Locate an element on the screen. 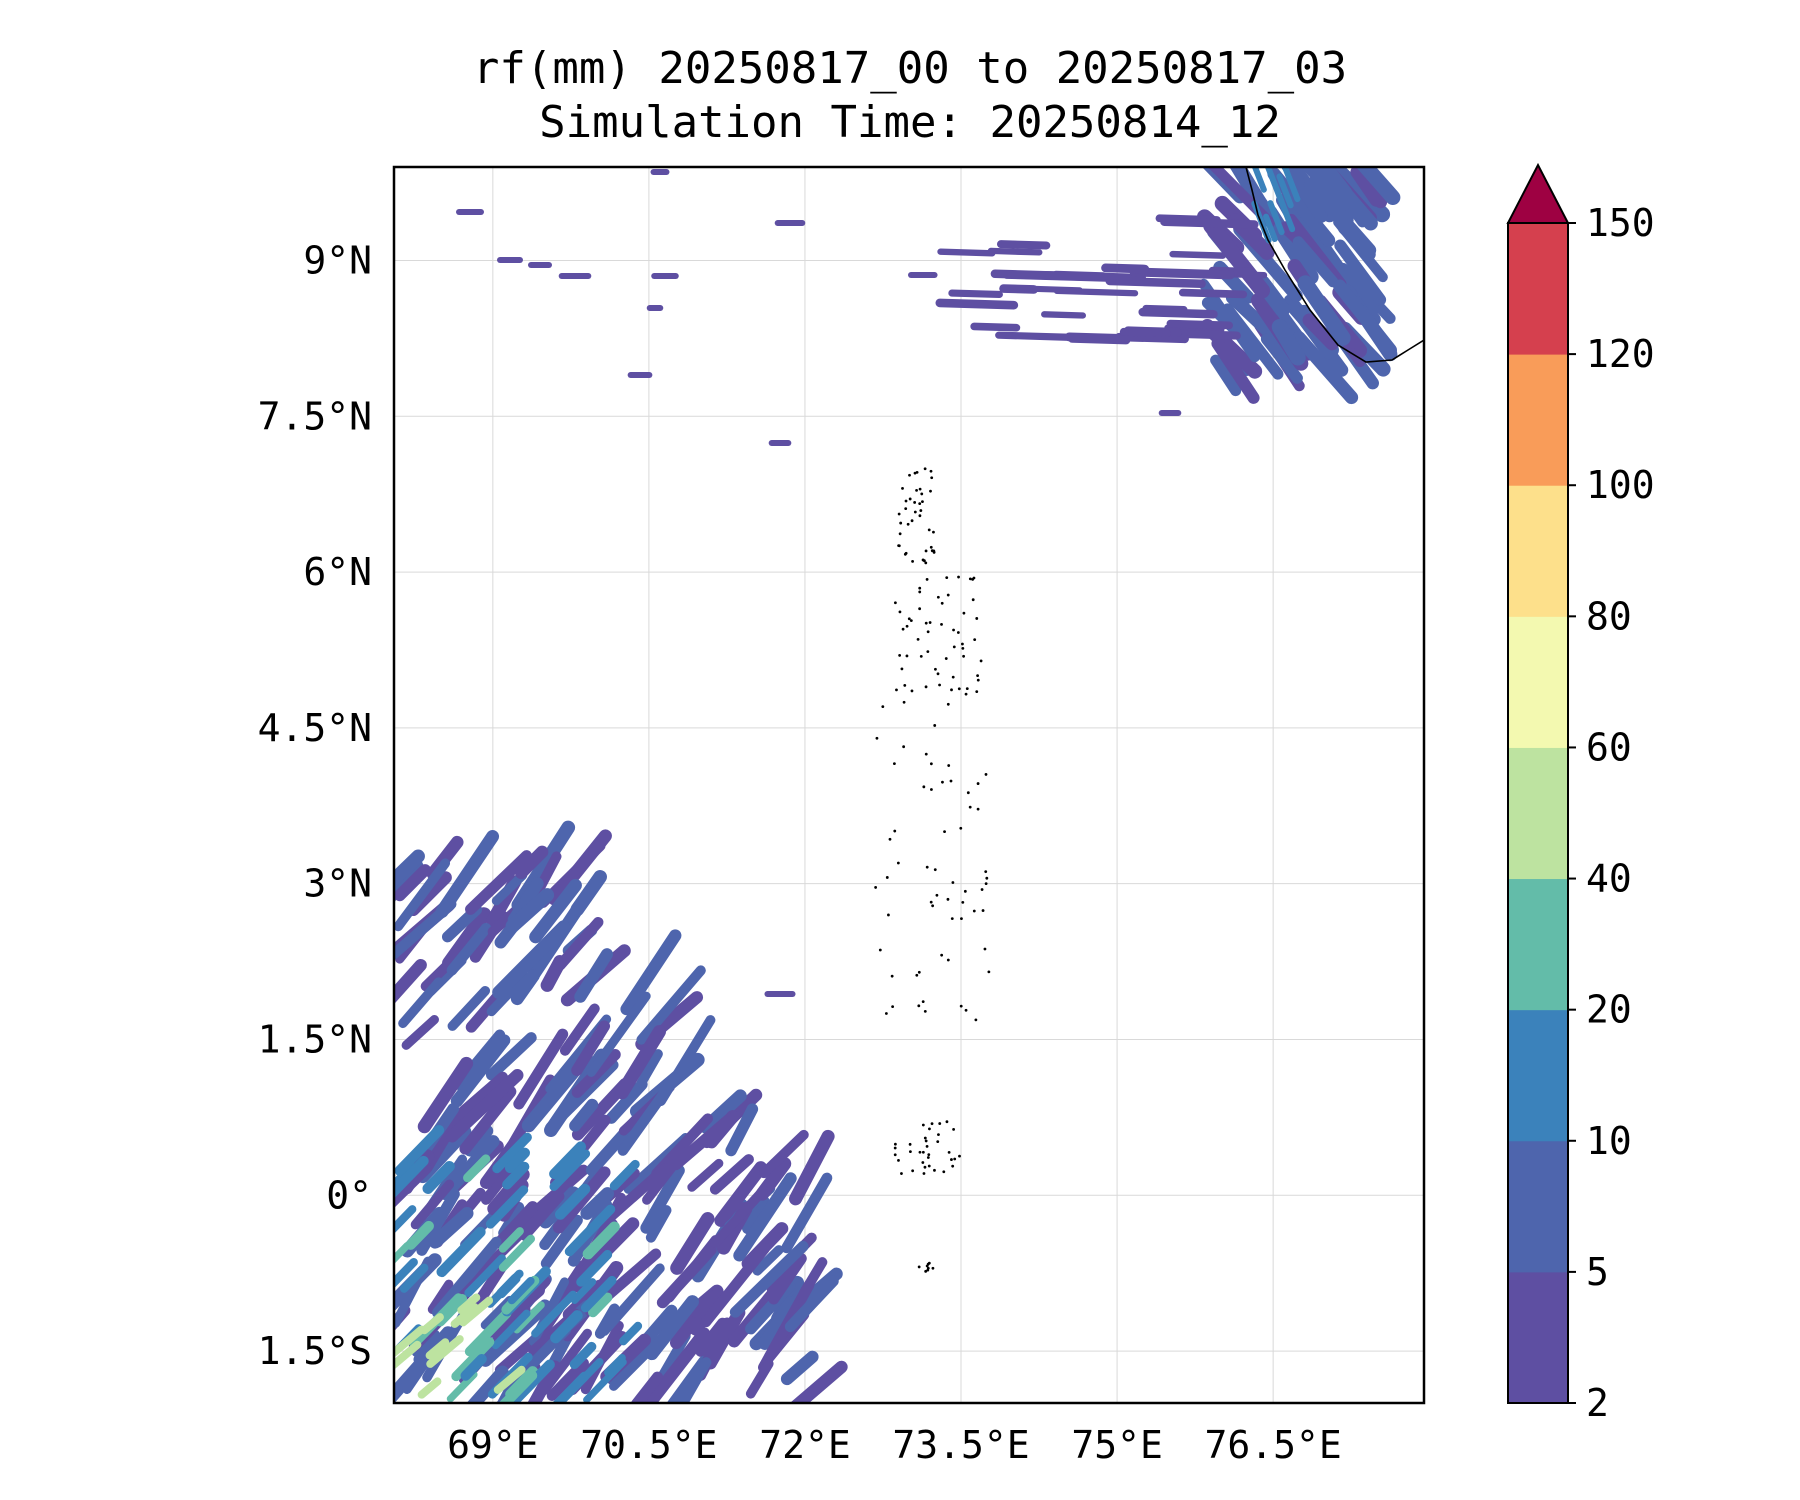 This screenshot has height=1500, width=1800. colorbar-tick-label: 5 is located at coordinates (1597, 1272).